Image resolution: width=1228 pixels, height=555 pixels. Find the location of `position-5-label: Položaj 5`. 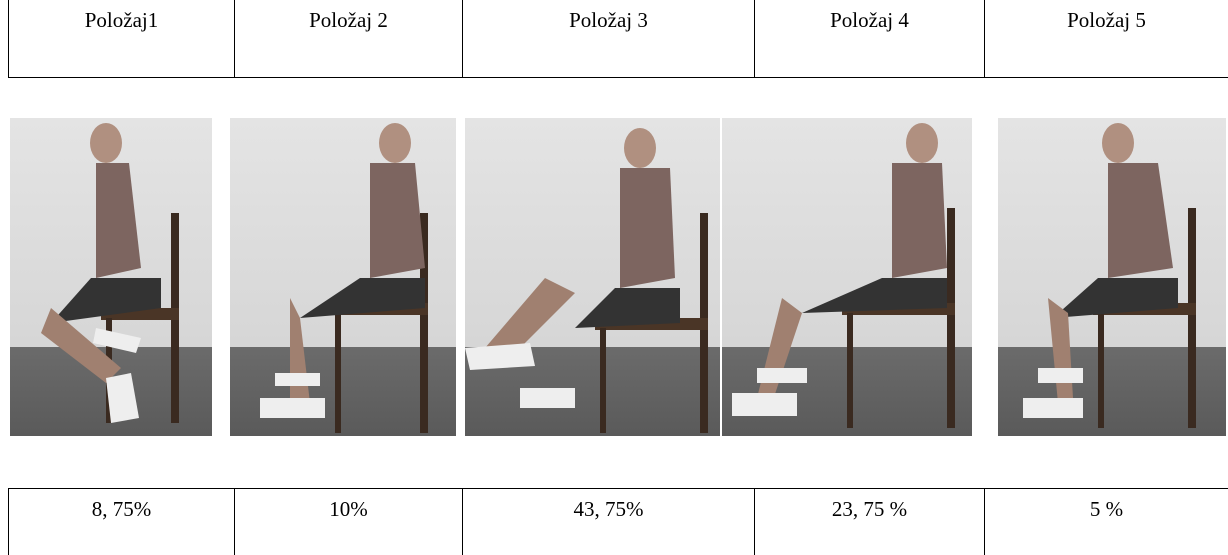

position-5-label: Položaj 5 is located at coordinates (1106, 39).